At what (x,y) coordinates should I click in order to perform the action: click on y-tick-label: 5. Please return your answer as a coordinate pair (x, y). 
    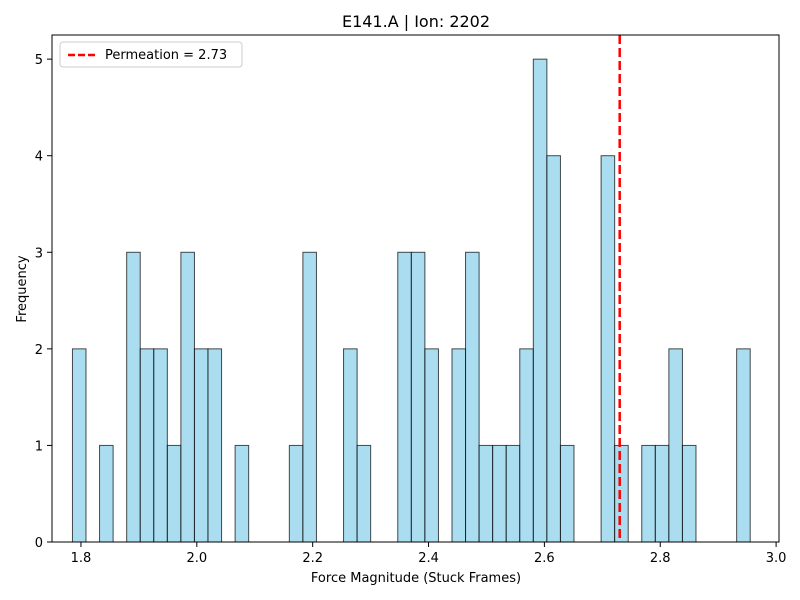
    Looking at the image, I should click on (39, 60).